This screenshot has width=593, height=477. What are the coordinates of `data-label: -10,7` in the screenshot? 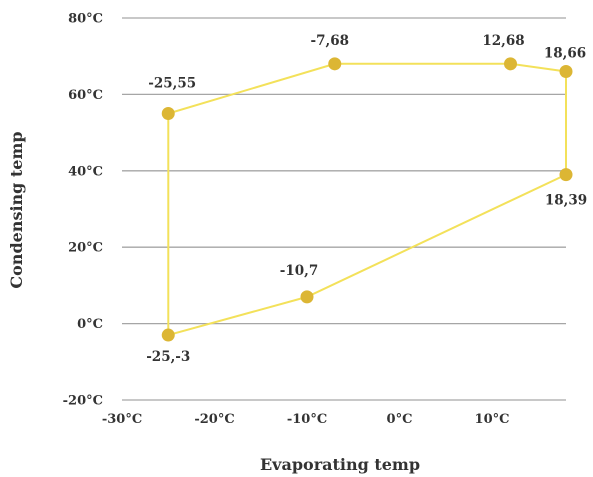 It's located at (299, 271).